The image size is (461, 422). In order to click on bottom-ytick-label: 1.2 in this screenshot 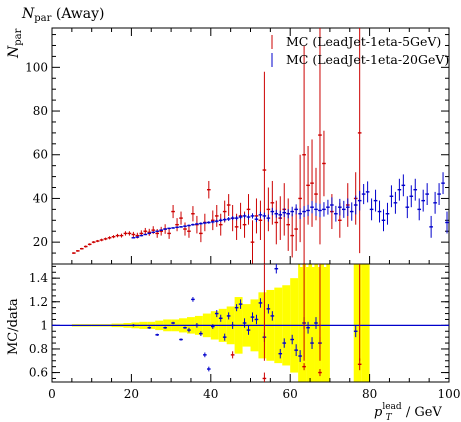, I will do `click(38, 302)`.